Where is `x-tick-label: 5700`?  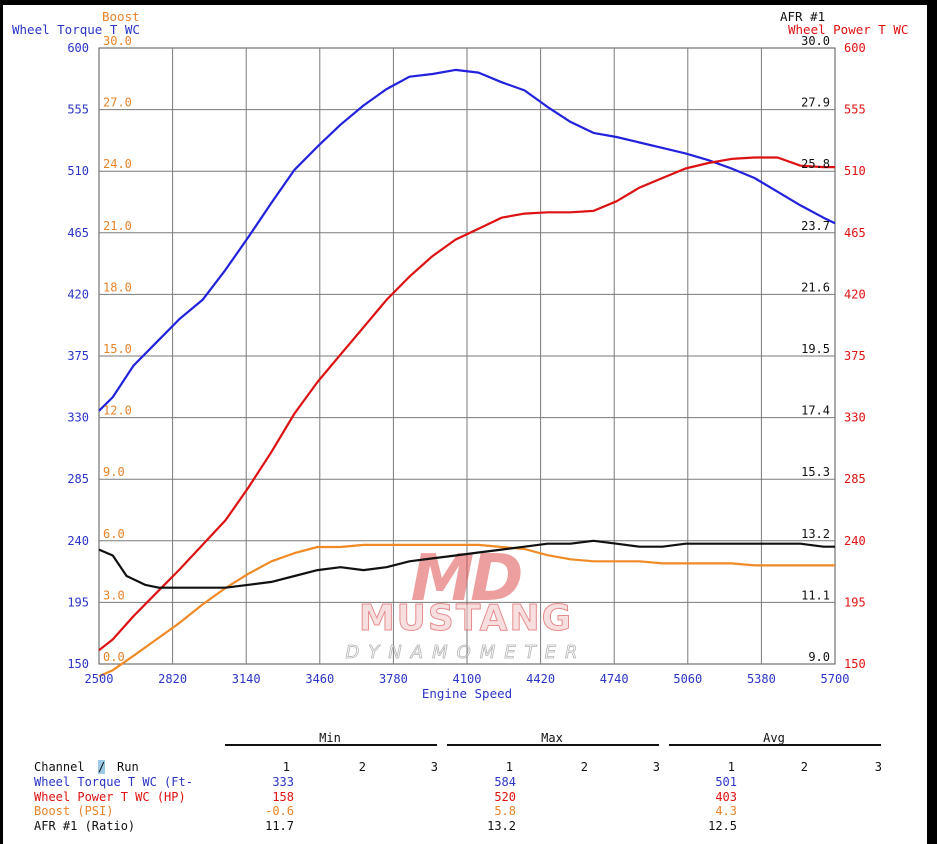
x-tick-label: 5700 is located at coordinates (835, 679).